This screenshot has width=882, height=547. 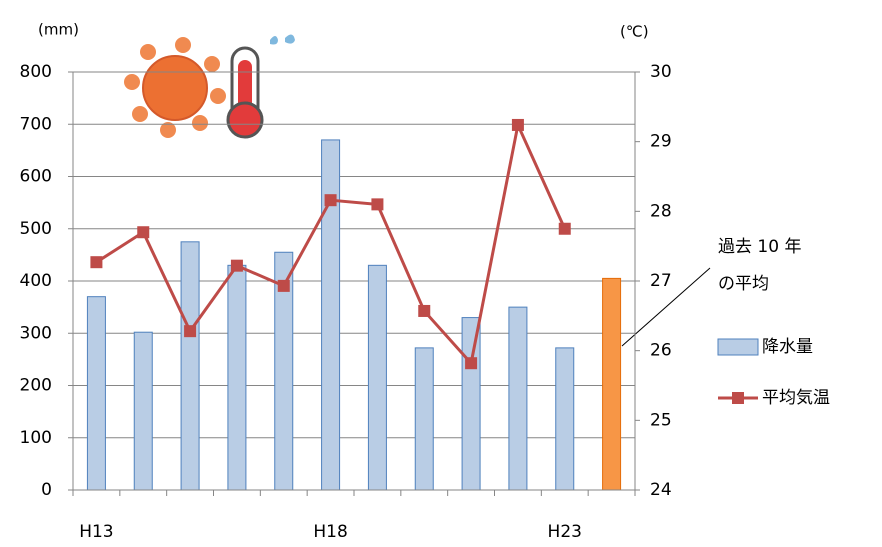 I want to click on y-tick-label: 600, so click(x=36, y=177).